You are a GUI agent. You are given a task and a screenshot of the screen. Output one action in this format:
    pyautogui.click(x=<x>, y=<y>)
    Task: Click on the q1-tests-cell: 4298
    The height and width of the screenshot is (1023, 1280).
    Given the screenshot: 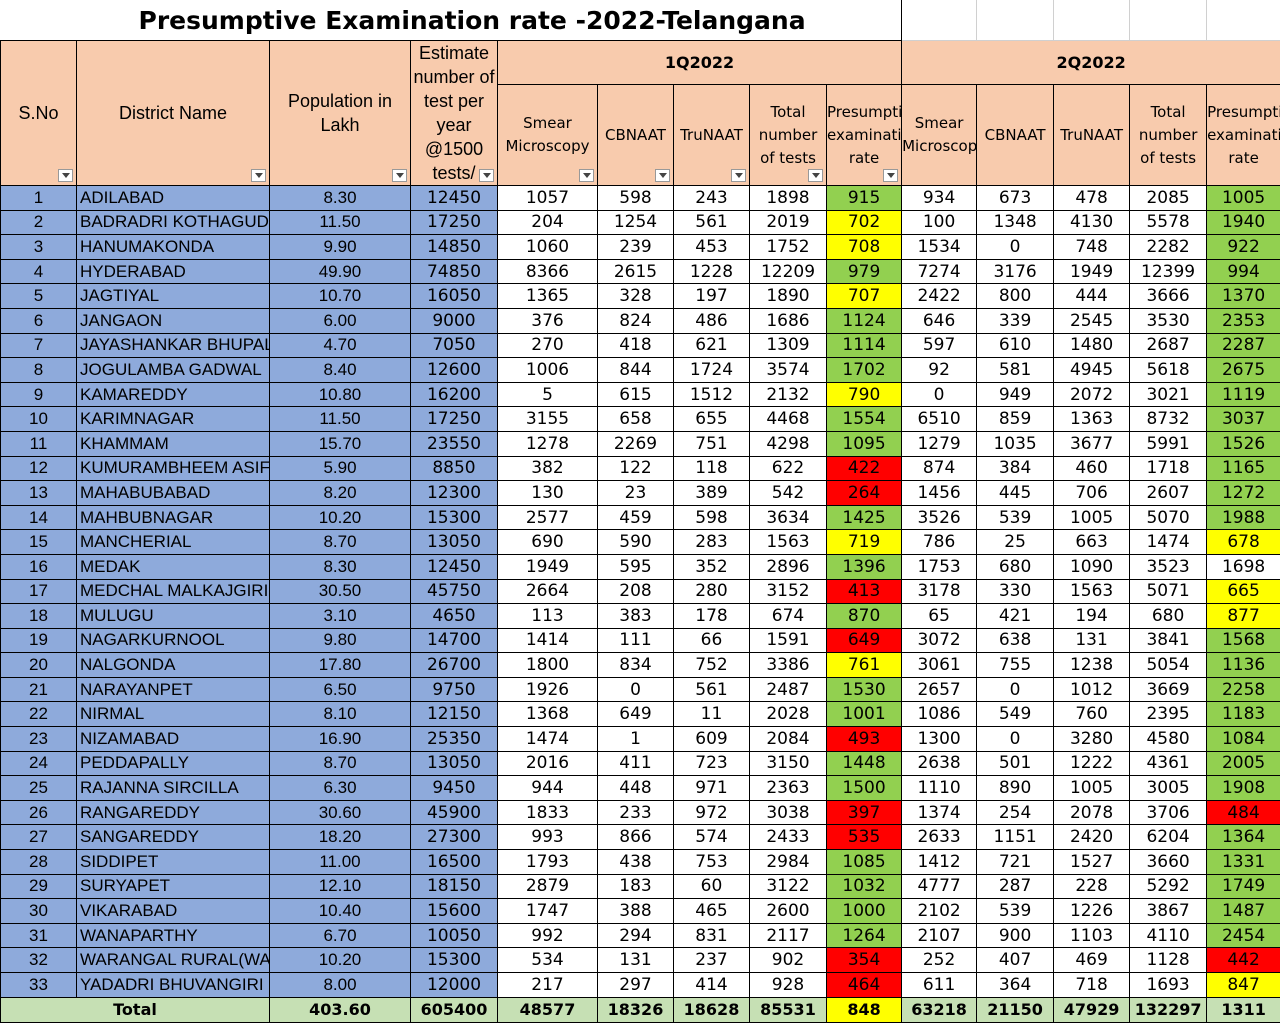 What is the action you would take?
    pyautogui.click(x=788, y=443)
    